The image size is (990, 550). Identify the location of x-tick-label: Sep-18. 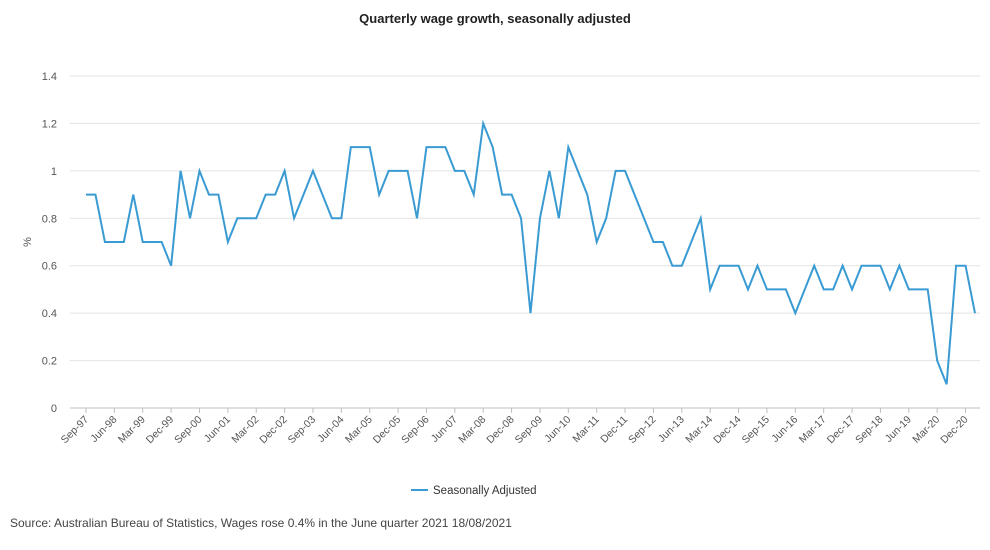
(869, 430).